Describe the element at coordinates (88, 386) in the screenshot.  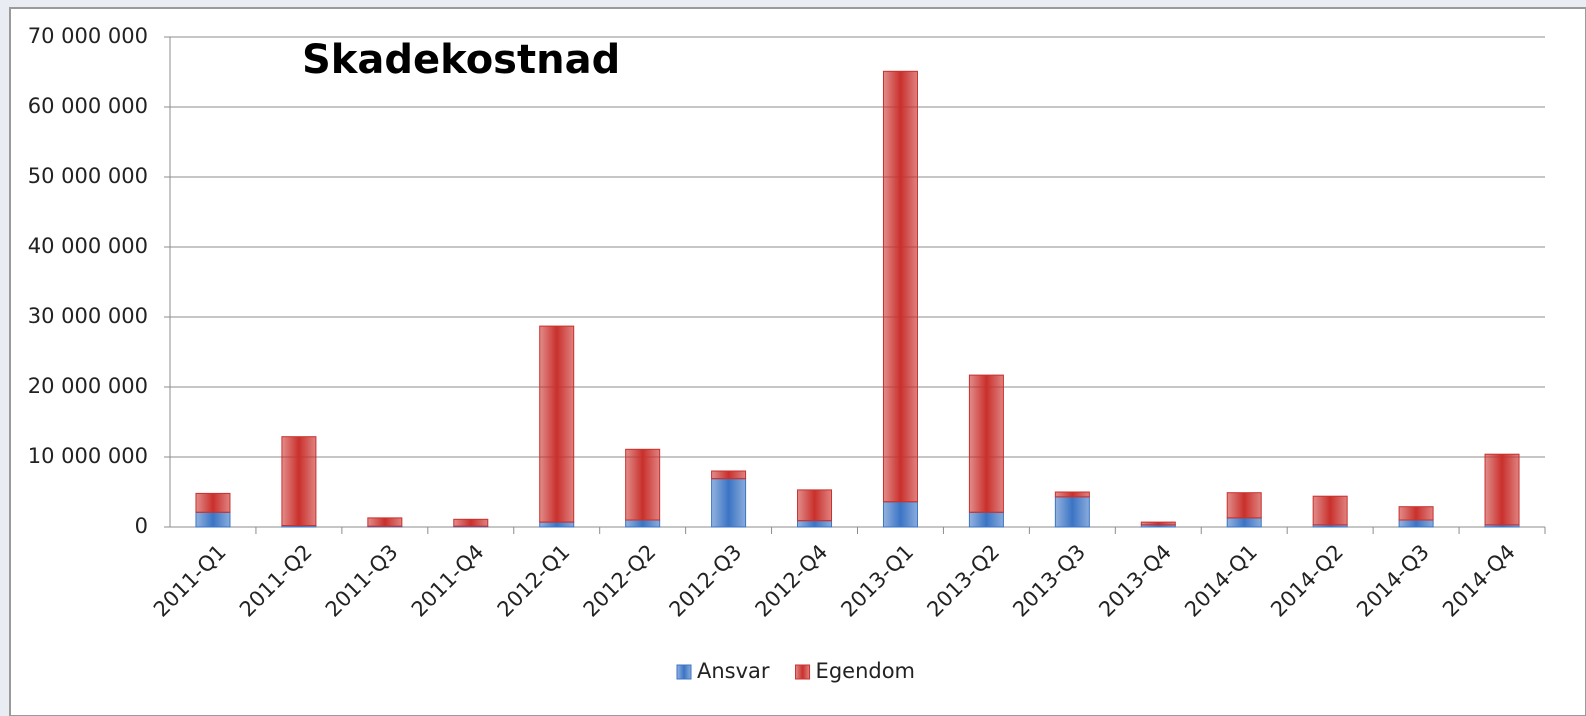
I see `y-tick-label: 20 000 000` at that location.